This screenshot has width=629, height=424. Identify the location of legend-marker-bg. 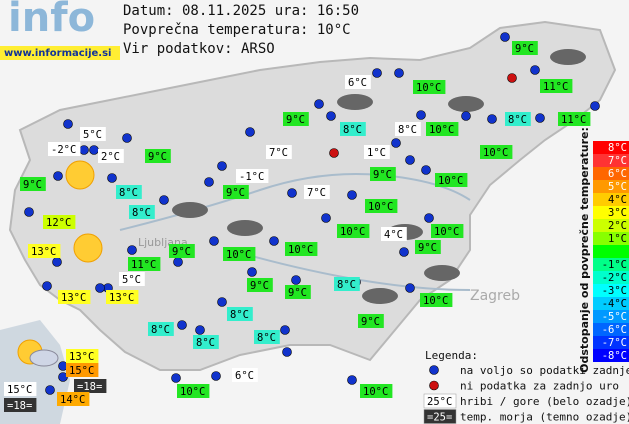
(440, 401).